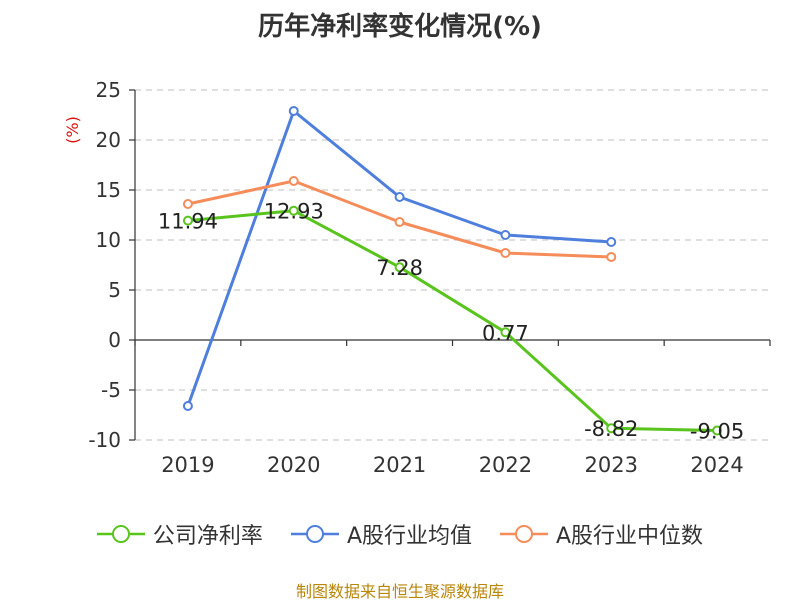  Describe the element at coordinates (72, 130) in the screenshot. I see `y-axis-label: (%)` at that location.